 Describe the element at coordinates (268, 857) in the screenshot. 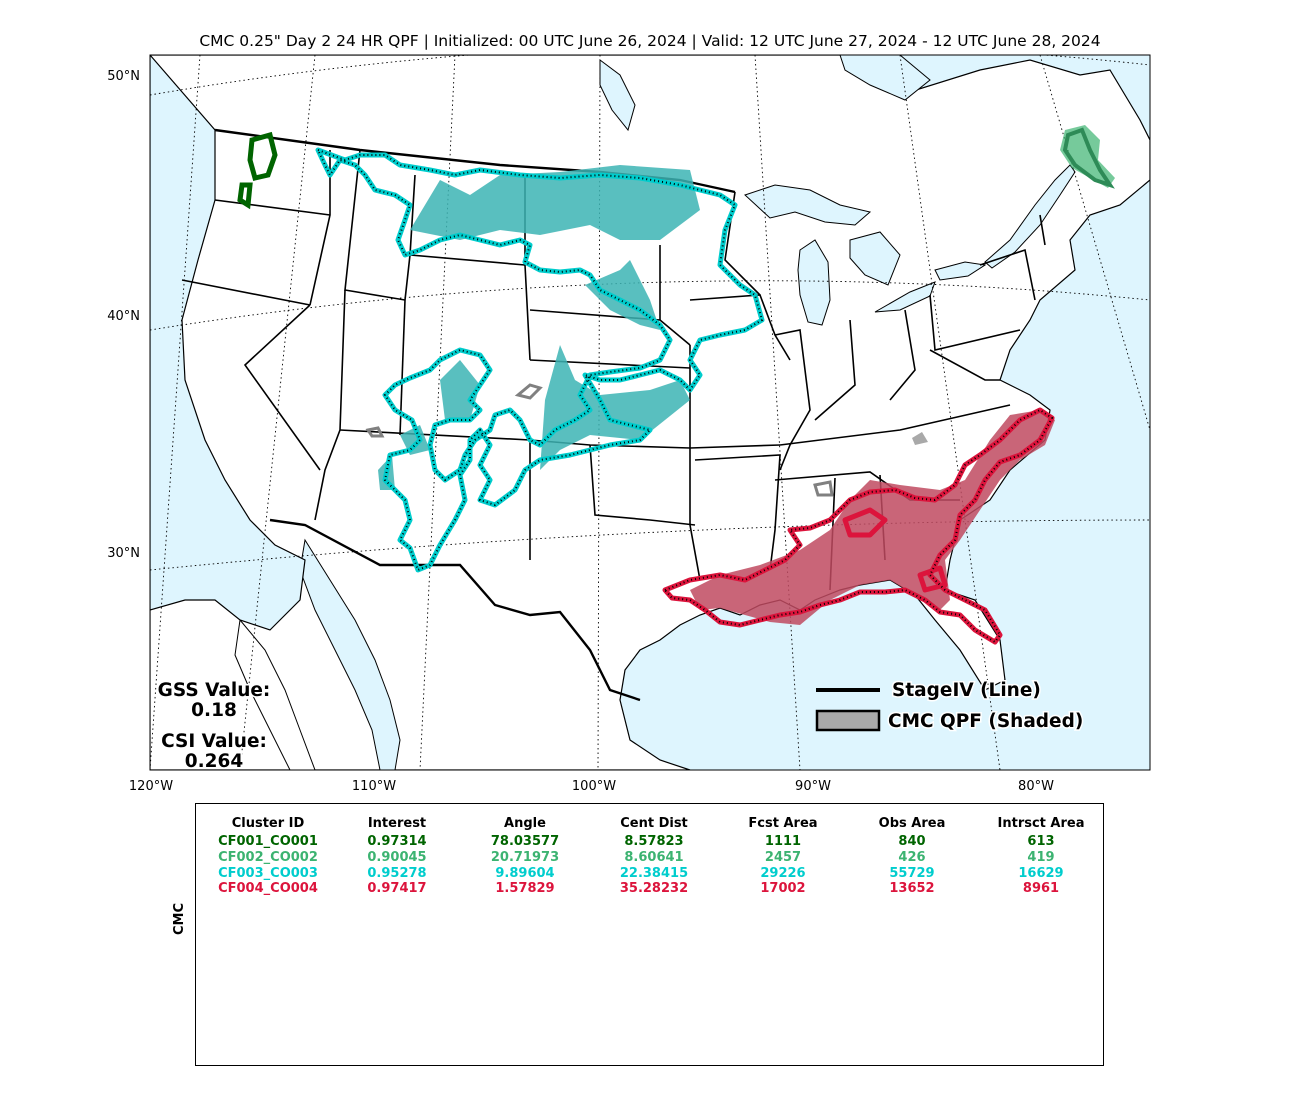

I see `table-cell-cluster-id: CF002_CO002` at that location.